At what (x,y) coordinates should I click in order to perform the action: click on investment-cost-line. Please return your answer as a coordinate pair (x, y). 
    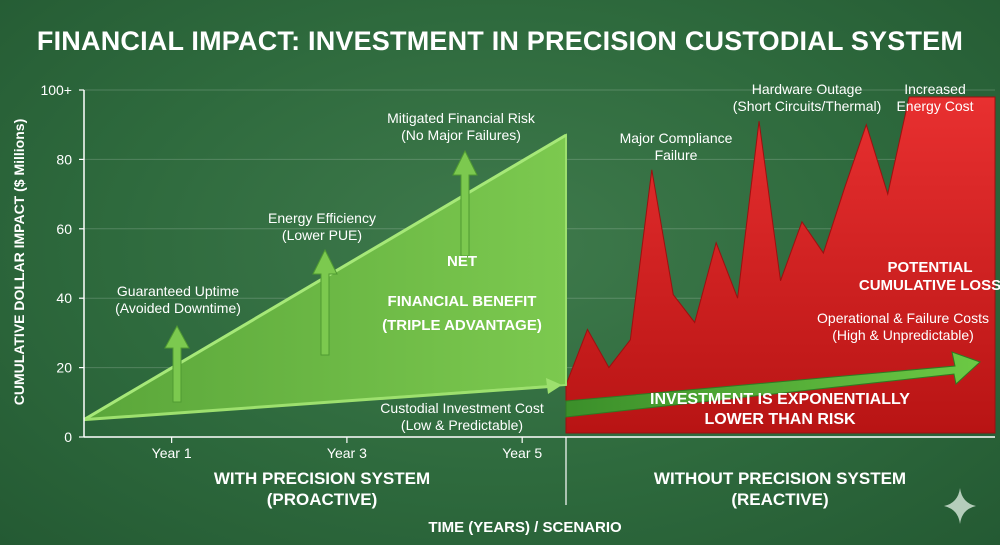
    Looking at the image, I should click on (317, 403).